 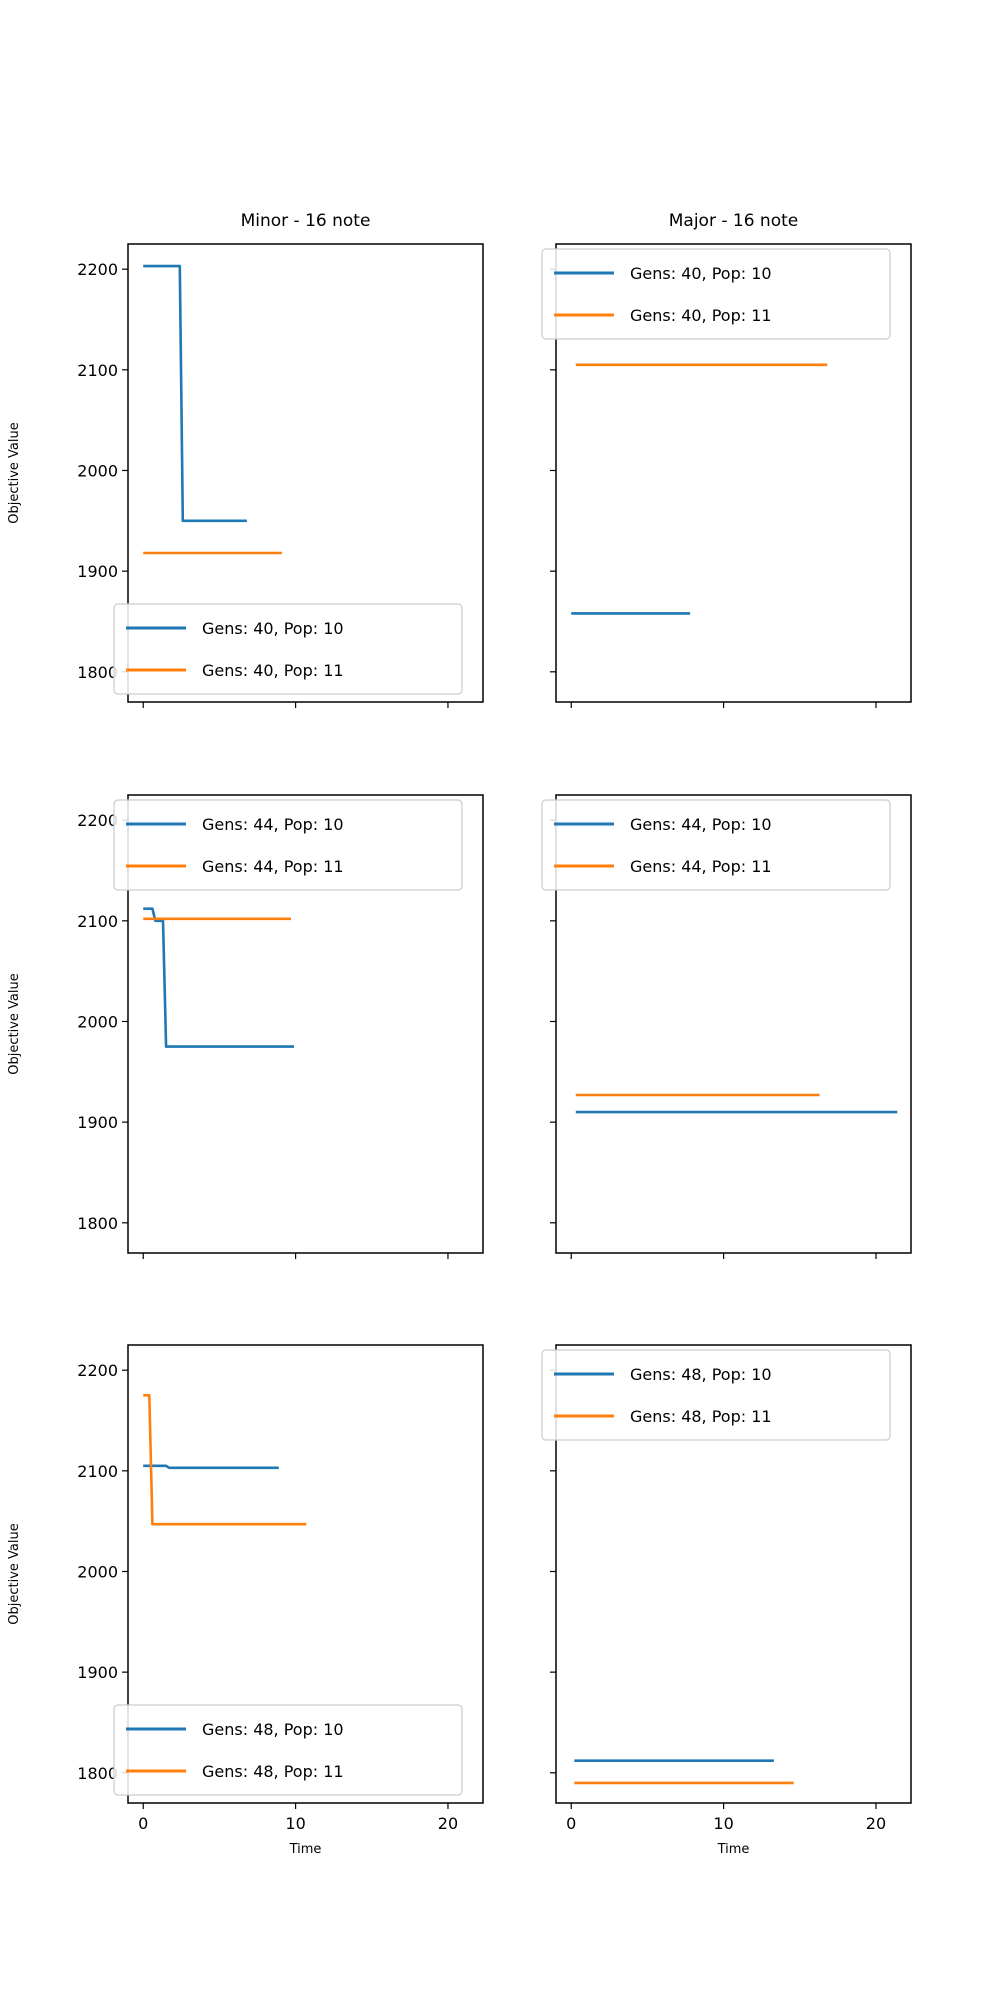 I want to click on subplot-4: Gens: 44, Pop: 10 Gens: 44, Pop: 11, so click(x=726, y=1026).